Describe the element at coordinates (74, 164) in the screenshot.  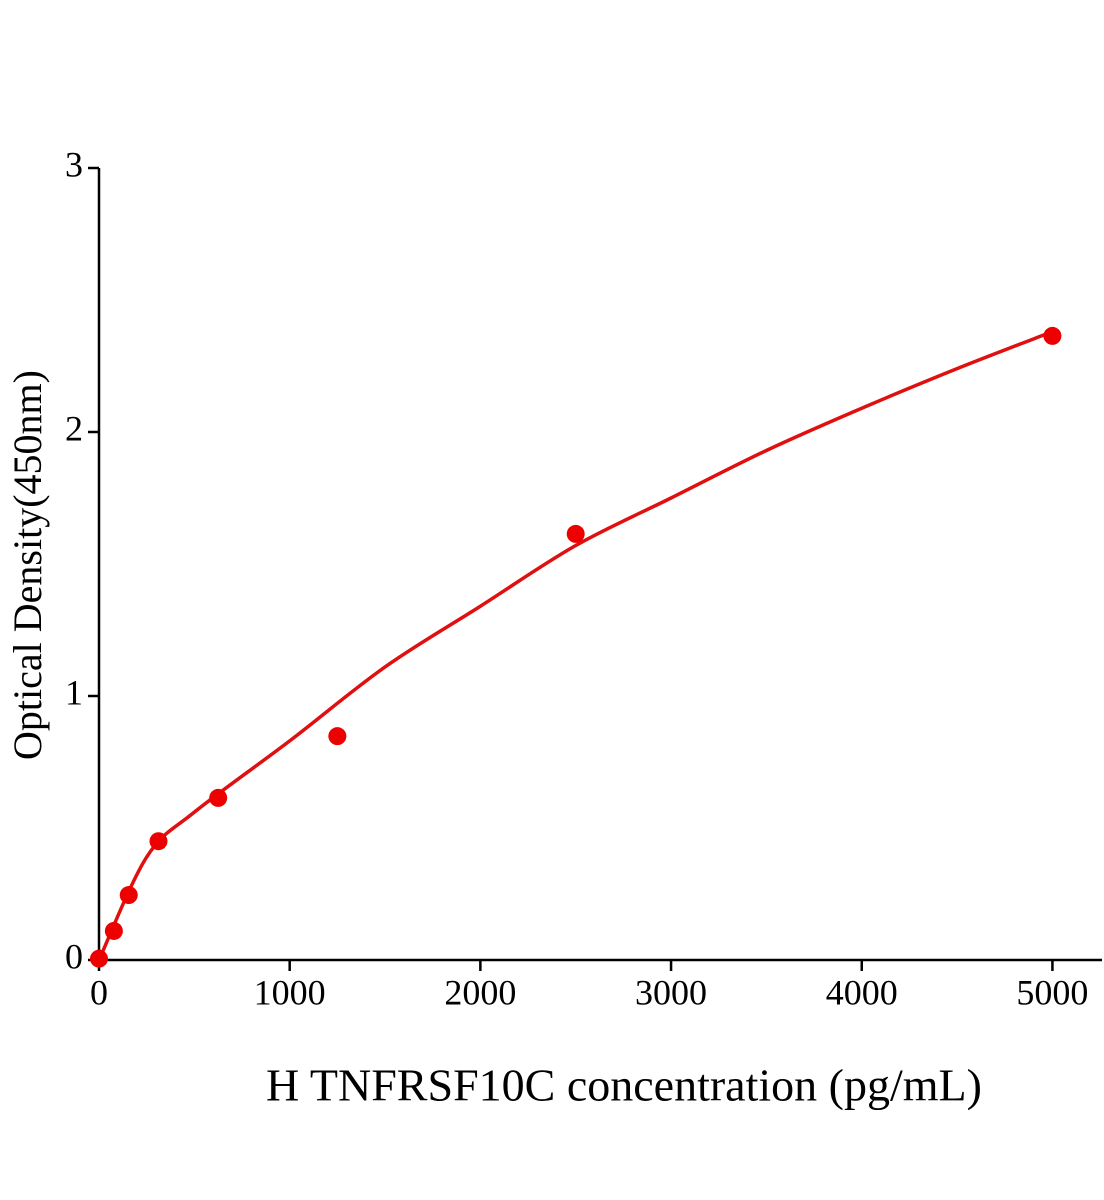
I see `y-tick-label: 3` at that location.